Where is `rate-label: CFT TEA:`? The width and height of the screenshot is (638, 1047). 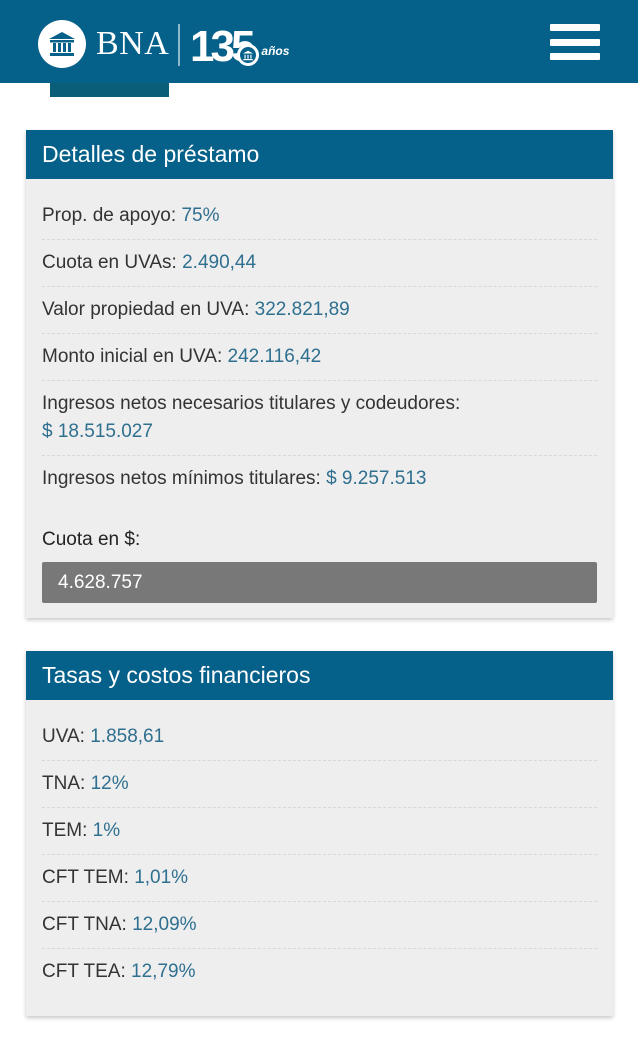
rate-label: CFT TEA: is located at coordinates (84, 971).